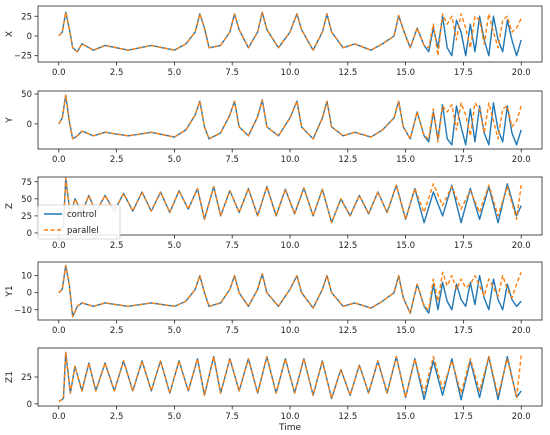 This screenshot has width=550, height=435. I want to click on y-axis-label: Y, so click(10, 120).